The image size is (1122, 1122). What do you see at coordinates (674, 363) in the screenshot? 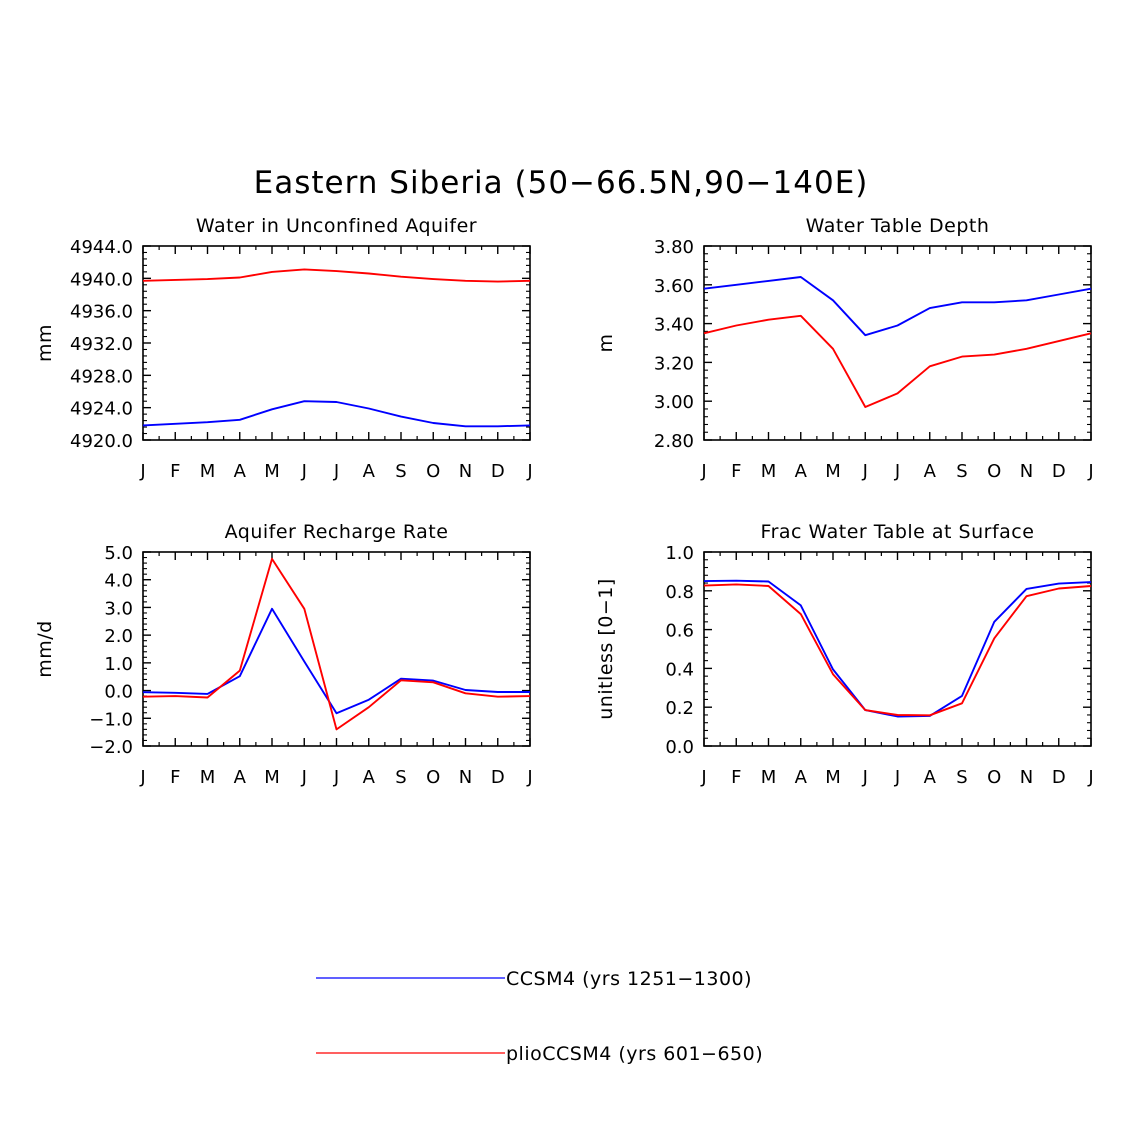
I see `y-tick-label: 3.20` at bounding box center [674, 363].